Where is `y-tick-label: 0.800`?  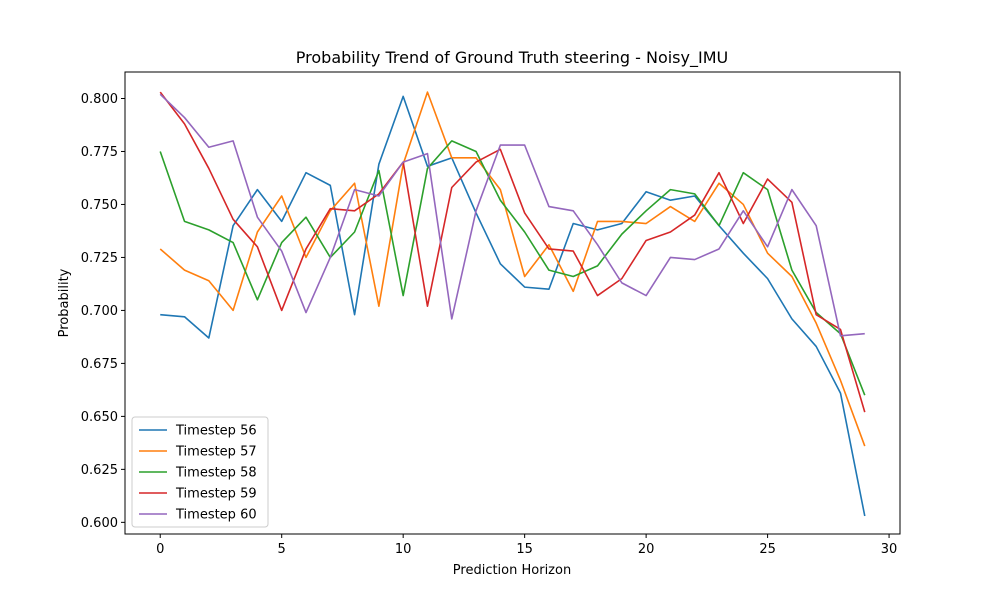 y-tick-label: 0.800 is located at coordinates (99, 99).